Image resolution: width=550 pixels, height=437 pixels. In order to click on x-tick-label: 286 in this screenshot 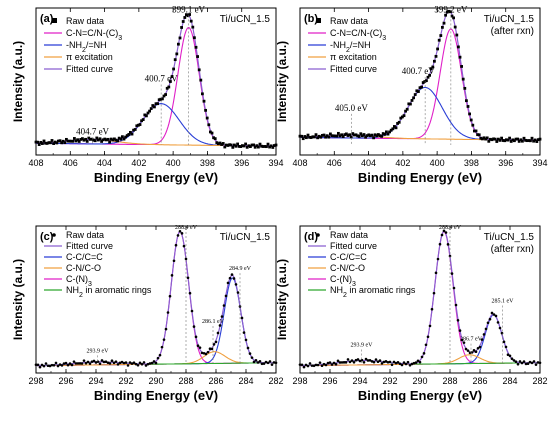, I will do `click(215, 381)`.